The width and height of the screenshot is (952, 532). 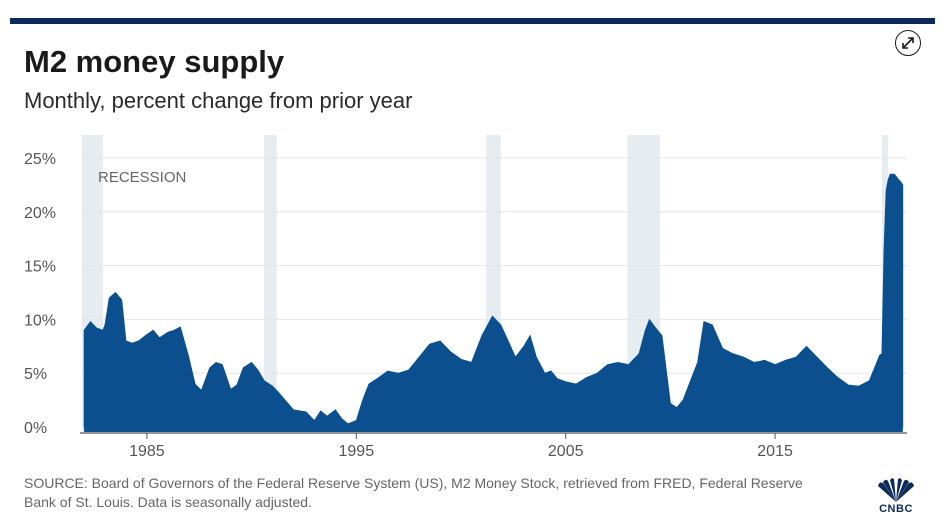 What do you see at coordinates (357, 451) in the screenshot?
I see `x-tick-label-1995: 1995` at bounding box center [357, 451].